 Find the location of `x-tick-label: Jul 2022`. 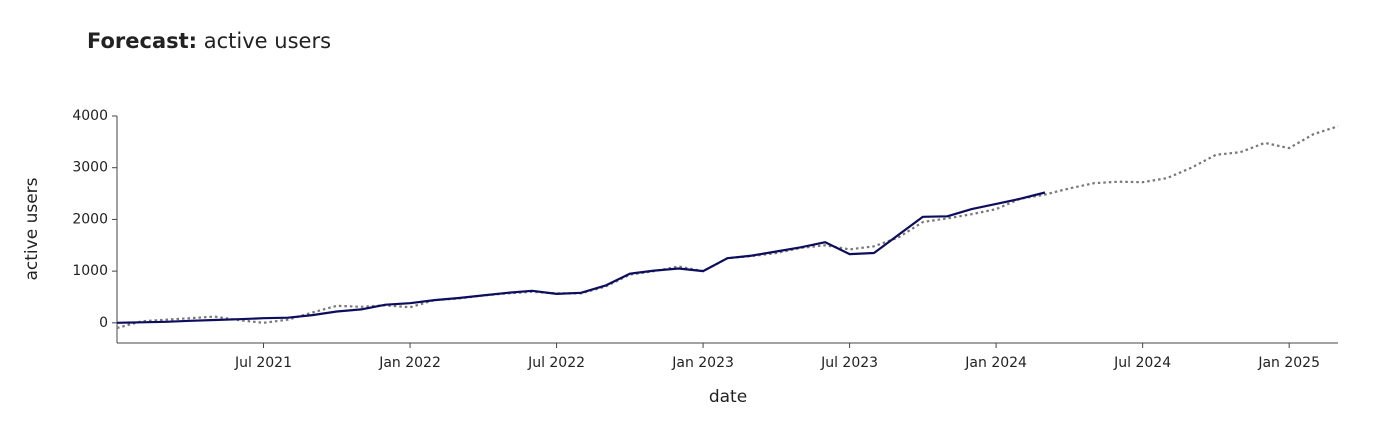

x-tick-label: Jul 2022 is located at coordinates (556, 363).